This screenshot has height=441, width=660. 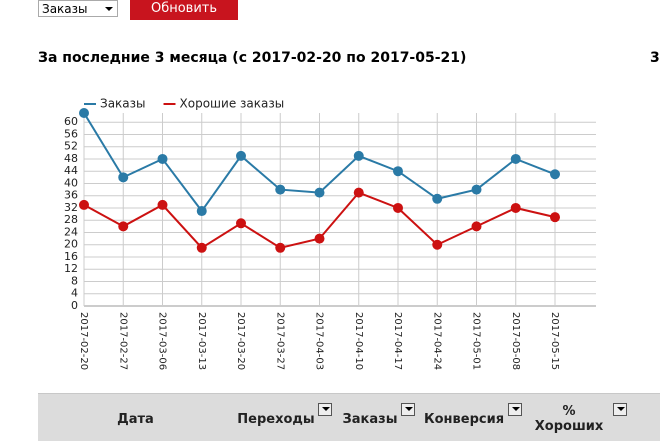 I want to click on y-tick-label: 12, so click(x=71, y=268).